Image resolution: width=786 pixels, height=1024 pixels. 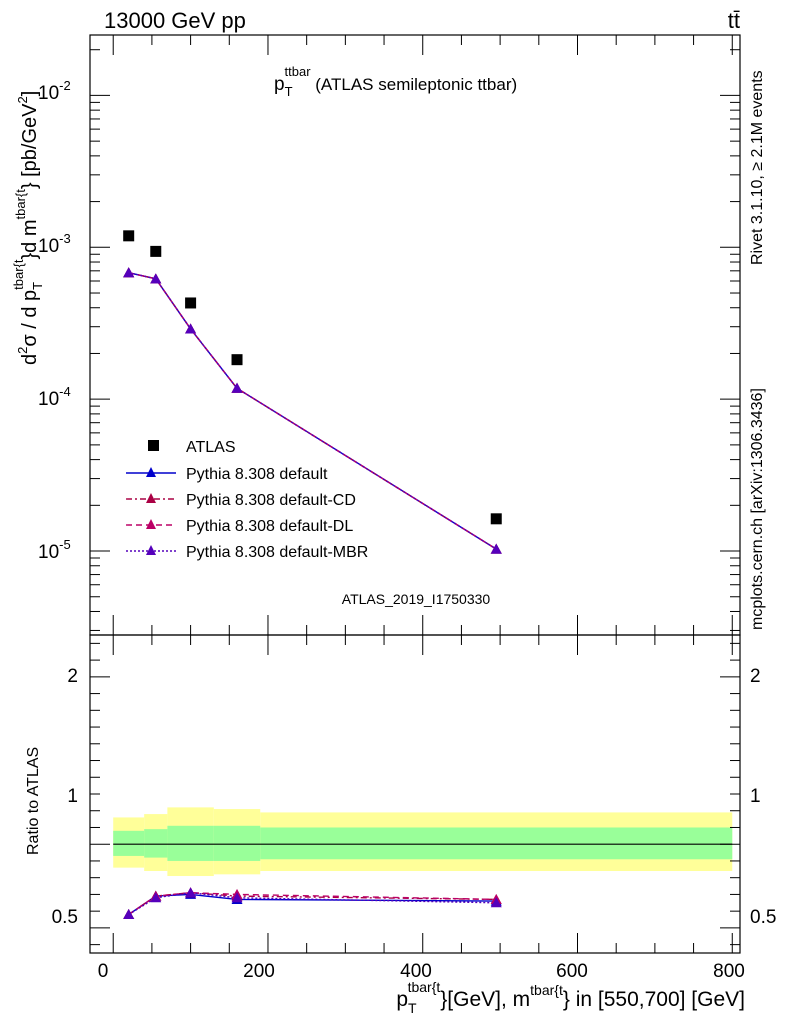 What do you see at coordinates (271, 500) in the screenshot?
I see `legend-label-cd: Pythia 8.308 default-CD` at bounding box center [271, 500].